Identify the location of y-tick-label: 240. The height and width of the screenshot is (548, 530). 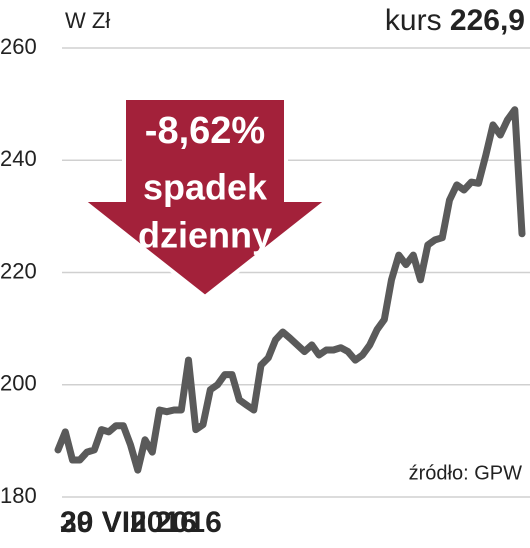
(18, 158).